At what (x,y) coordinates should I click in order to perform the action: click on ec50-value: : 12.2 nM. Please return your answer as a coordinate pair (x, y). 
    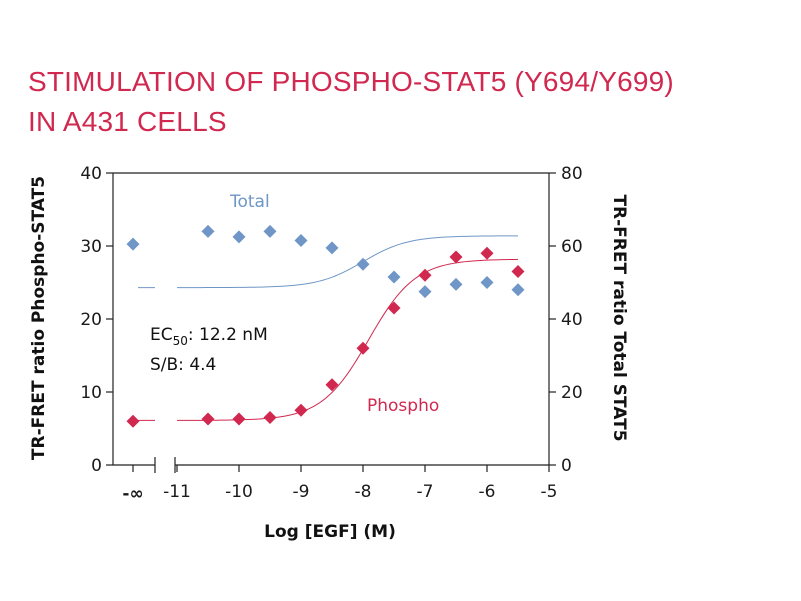
    Looking at the image, I should click on (228, 335).